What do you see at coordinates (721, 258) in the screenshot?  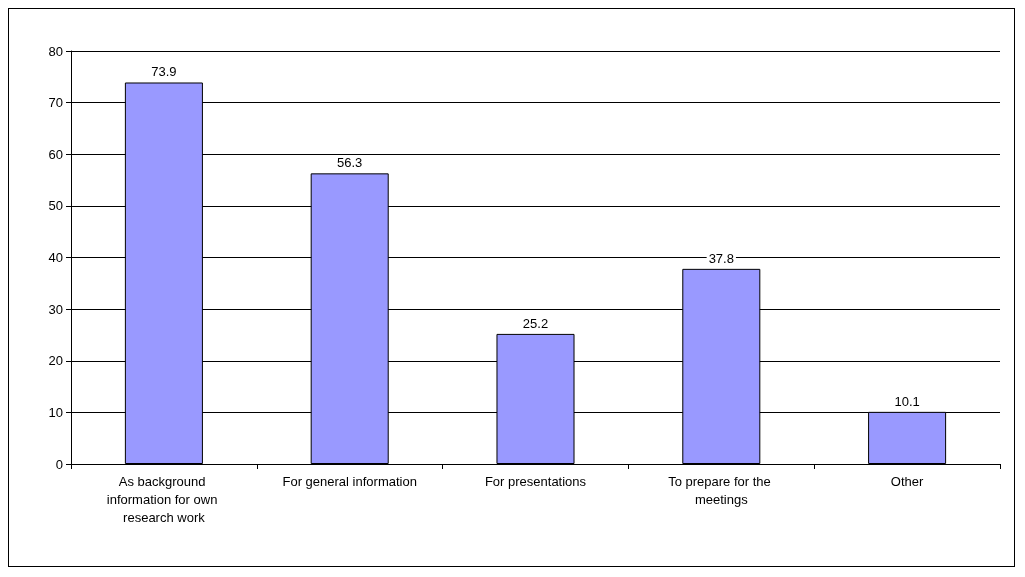 I see `data-label: 37.8` at bounding box center [721, 258].